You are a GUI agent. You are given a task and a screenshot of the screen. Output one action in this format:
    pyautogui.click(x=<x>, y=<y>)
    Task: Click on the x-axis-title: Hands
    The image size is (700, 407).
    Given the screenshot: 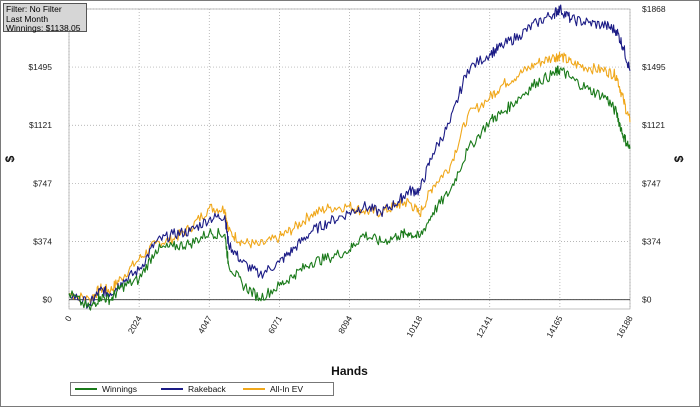 What is the action you would take?
    pyautogui.click(x=349, y=371)
    